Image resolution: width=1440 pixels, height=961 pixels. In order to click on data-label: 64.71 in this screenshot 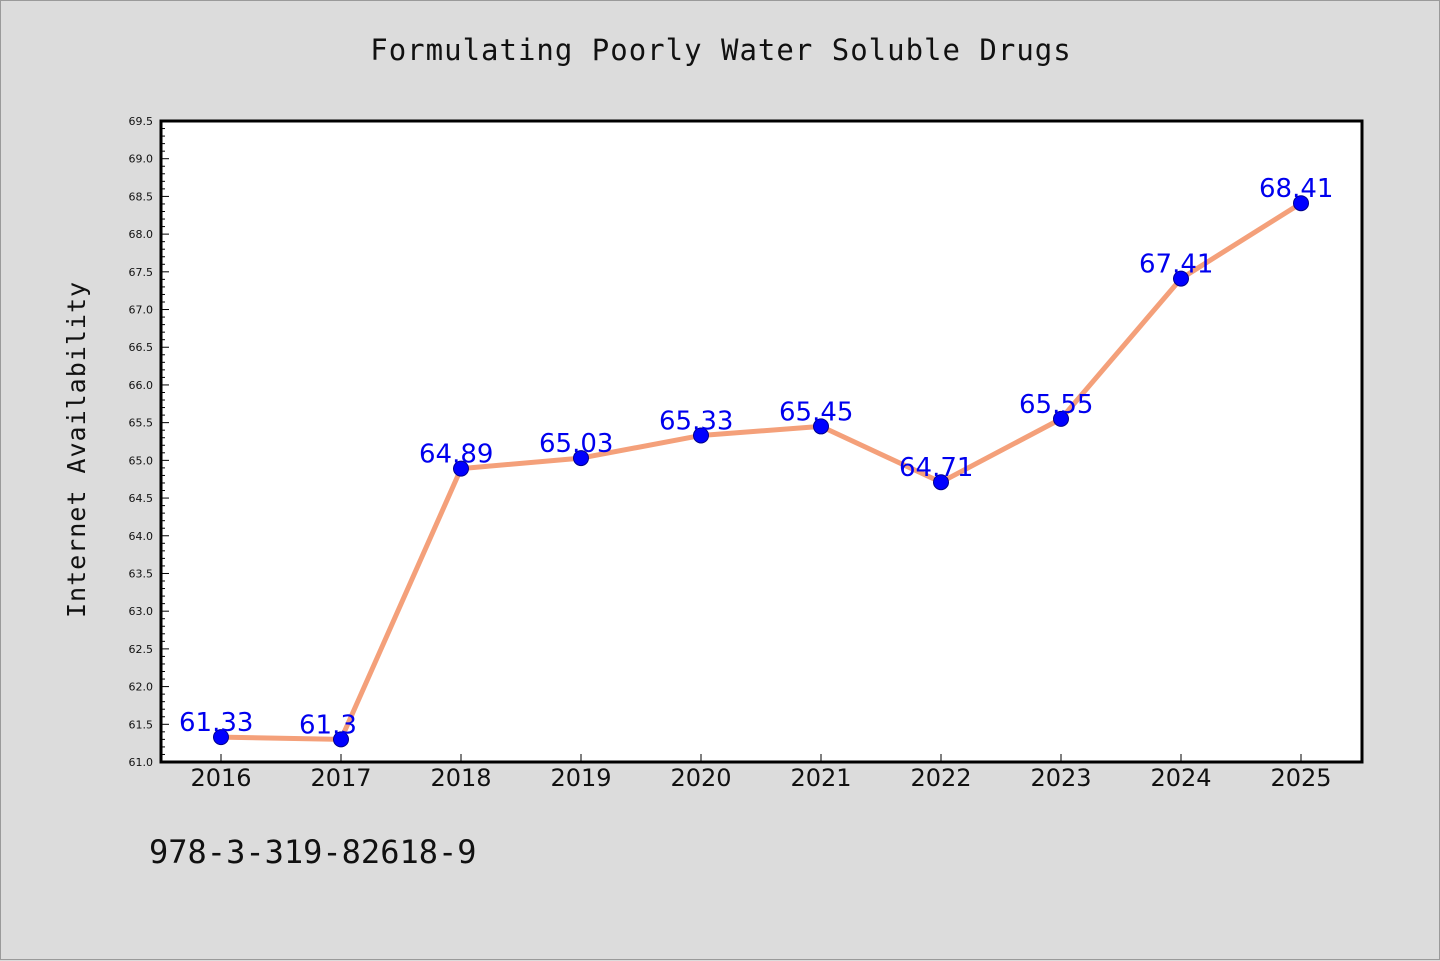, I will do `click(936, 468)`.